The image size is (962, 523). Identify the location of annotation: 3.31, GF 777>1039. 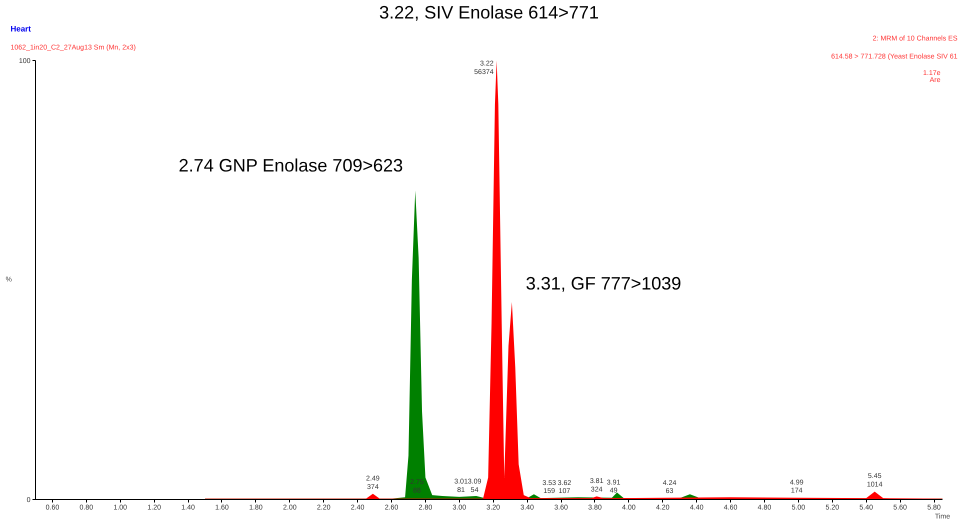
(604, 284).